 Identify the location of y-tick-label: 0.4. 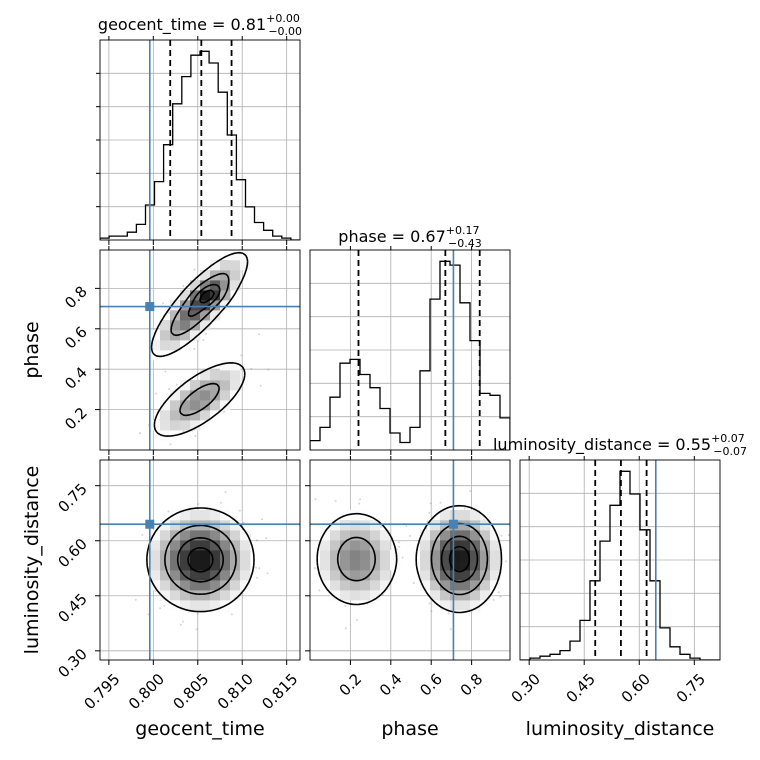
(76, 378).